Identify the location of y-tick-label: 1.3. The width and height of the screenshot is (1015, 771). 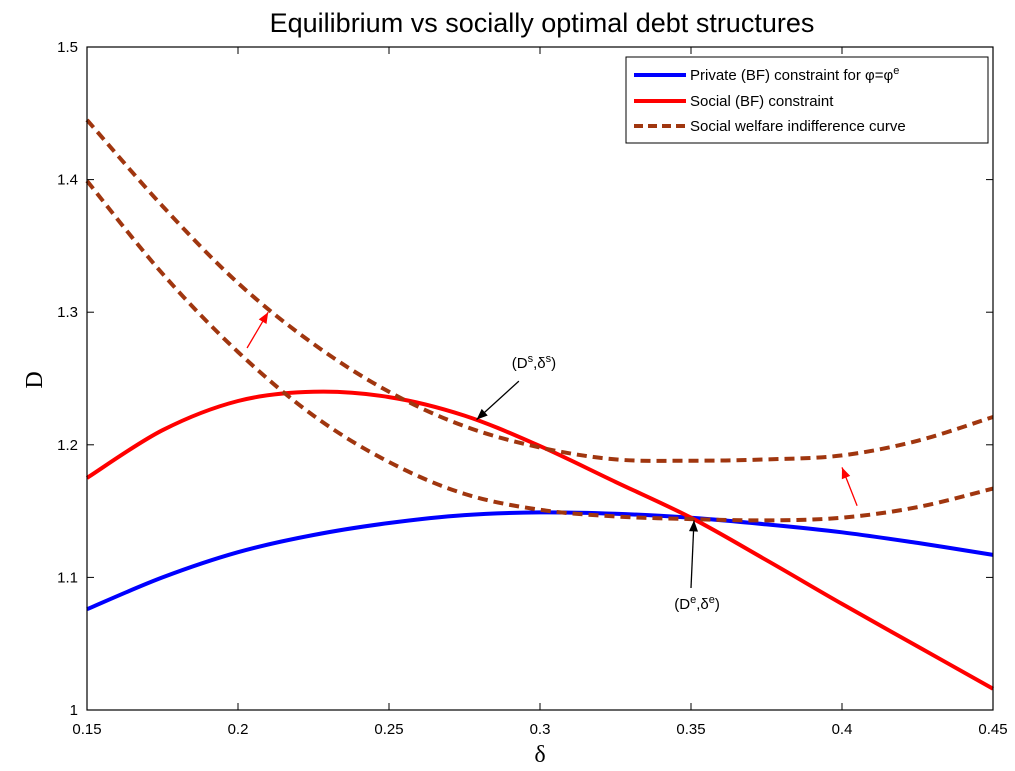
(67, 312).